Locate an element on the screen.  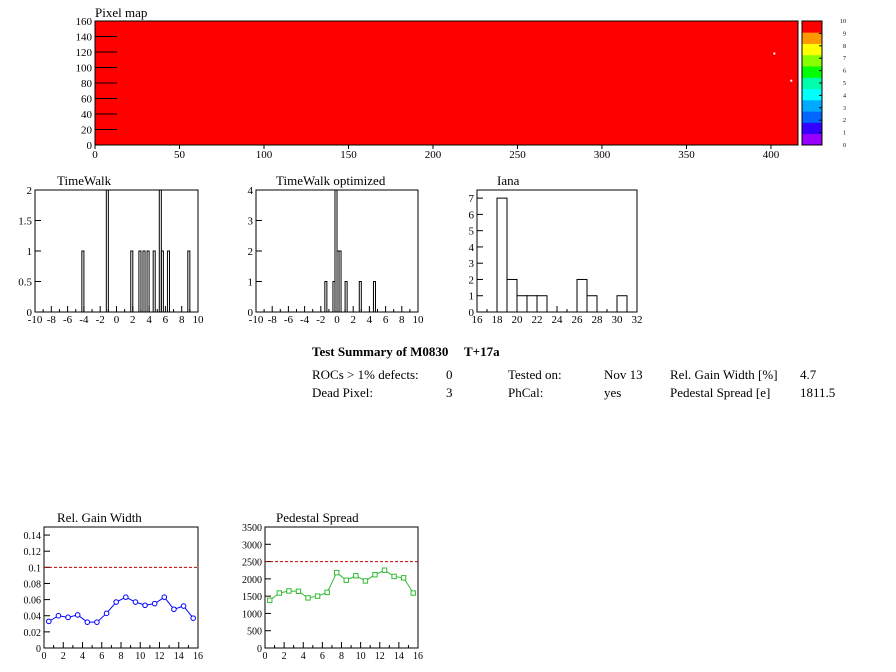
x-tick-label: 350 is located at coordinates (686, 155).